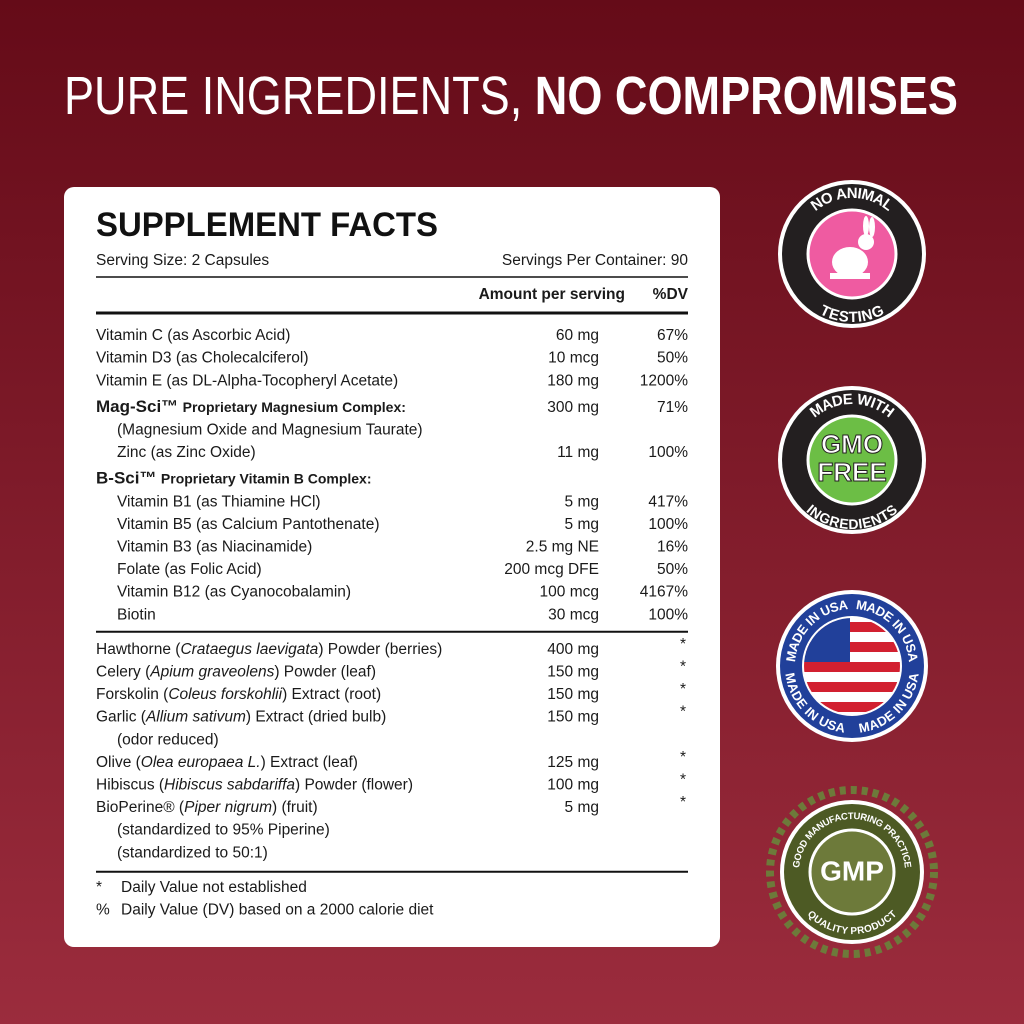  What do you see at coordinates (225, 694) in the screenshot?
I see `name-part: Coleus forskohlii` at bounding box center [225, 694].